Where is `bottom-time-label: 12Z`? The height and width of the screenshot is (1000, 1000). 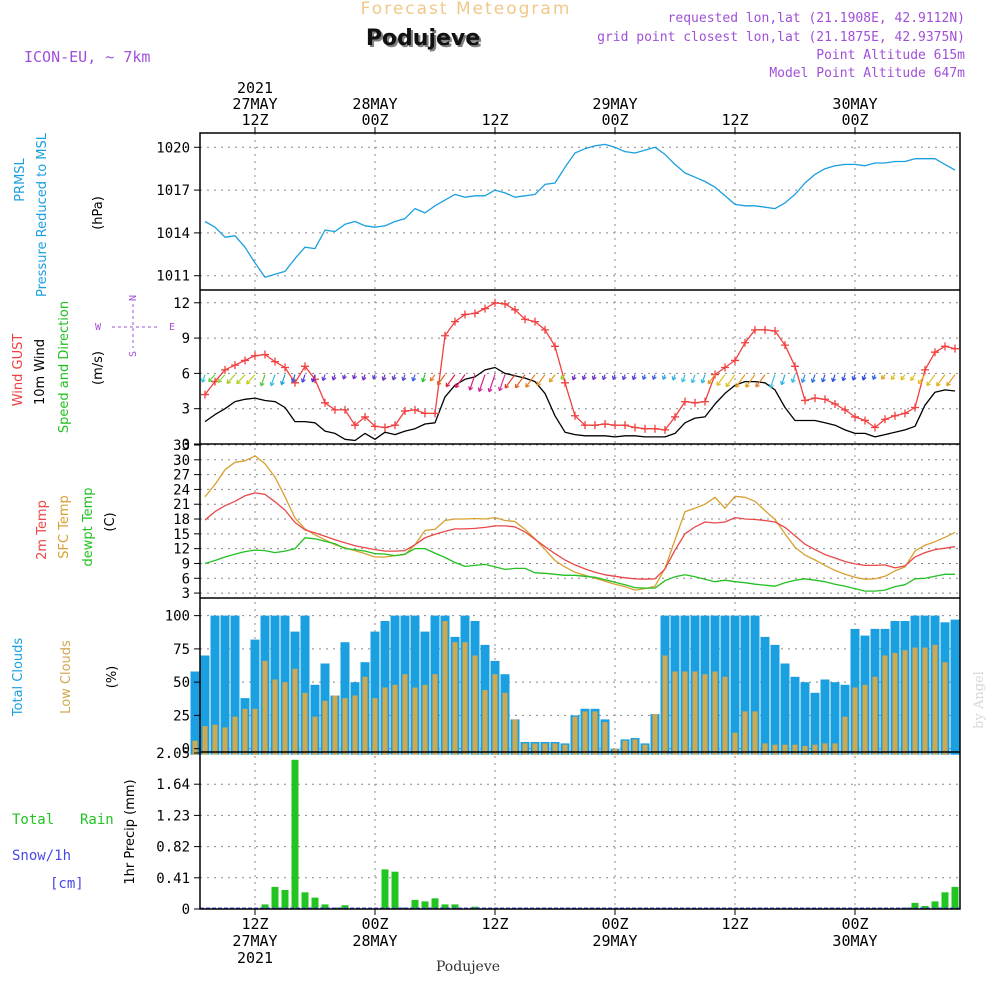 bottom-time-label: 12Z is located at coordinates (734, 924).